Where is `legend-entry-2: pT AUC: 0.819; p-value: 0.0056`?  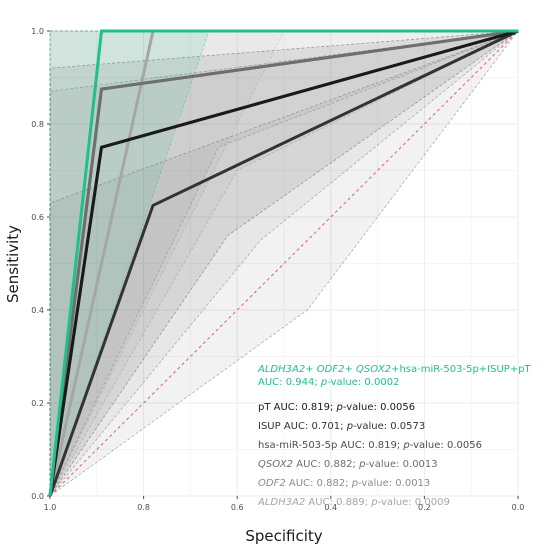 legend-entry-2: pT AUC: 0.819; p-value: 0.0056 is located at coordinates (336, 407).